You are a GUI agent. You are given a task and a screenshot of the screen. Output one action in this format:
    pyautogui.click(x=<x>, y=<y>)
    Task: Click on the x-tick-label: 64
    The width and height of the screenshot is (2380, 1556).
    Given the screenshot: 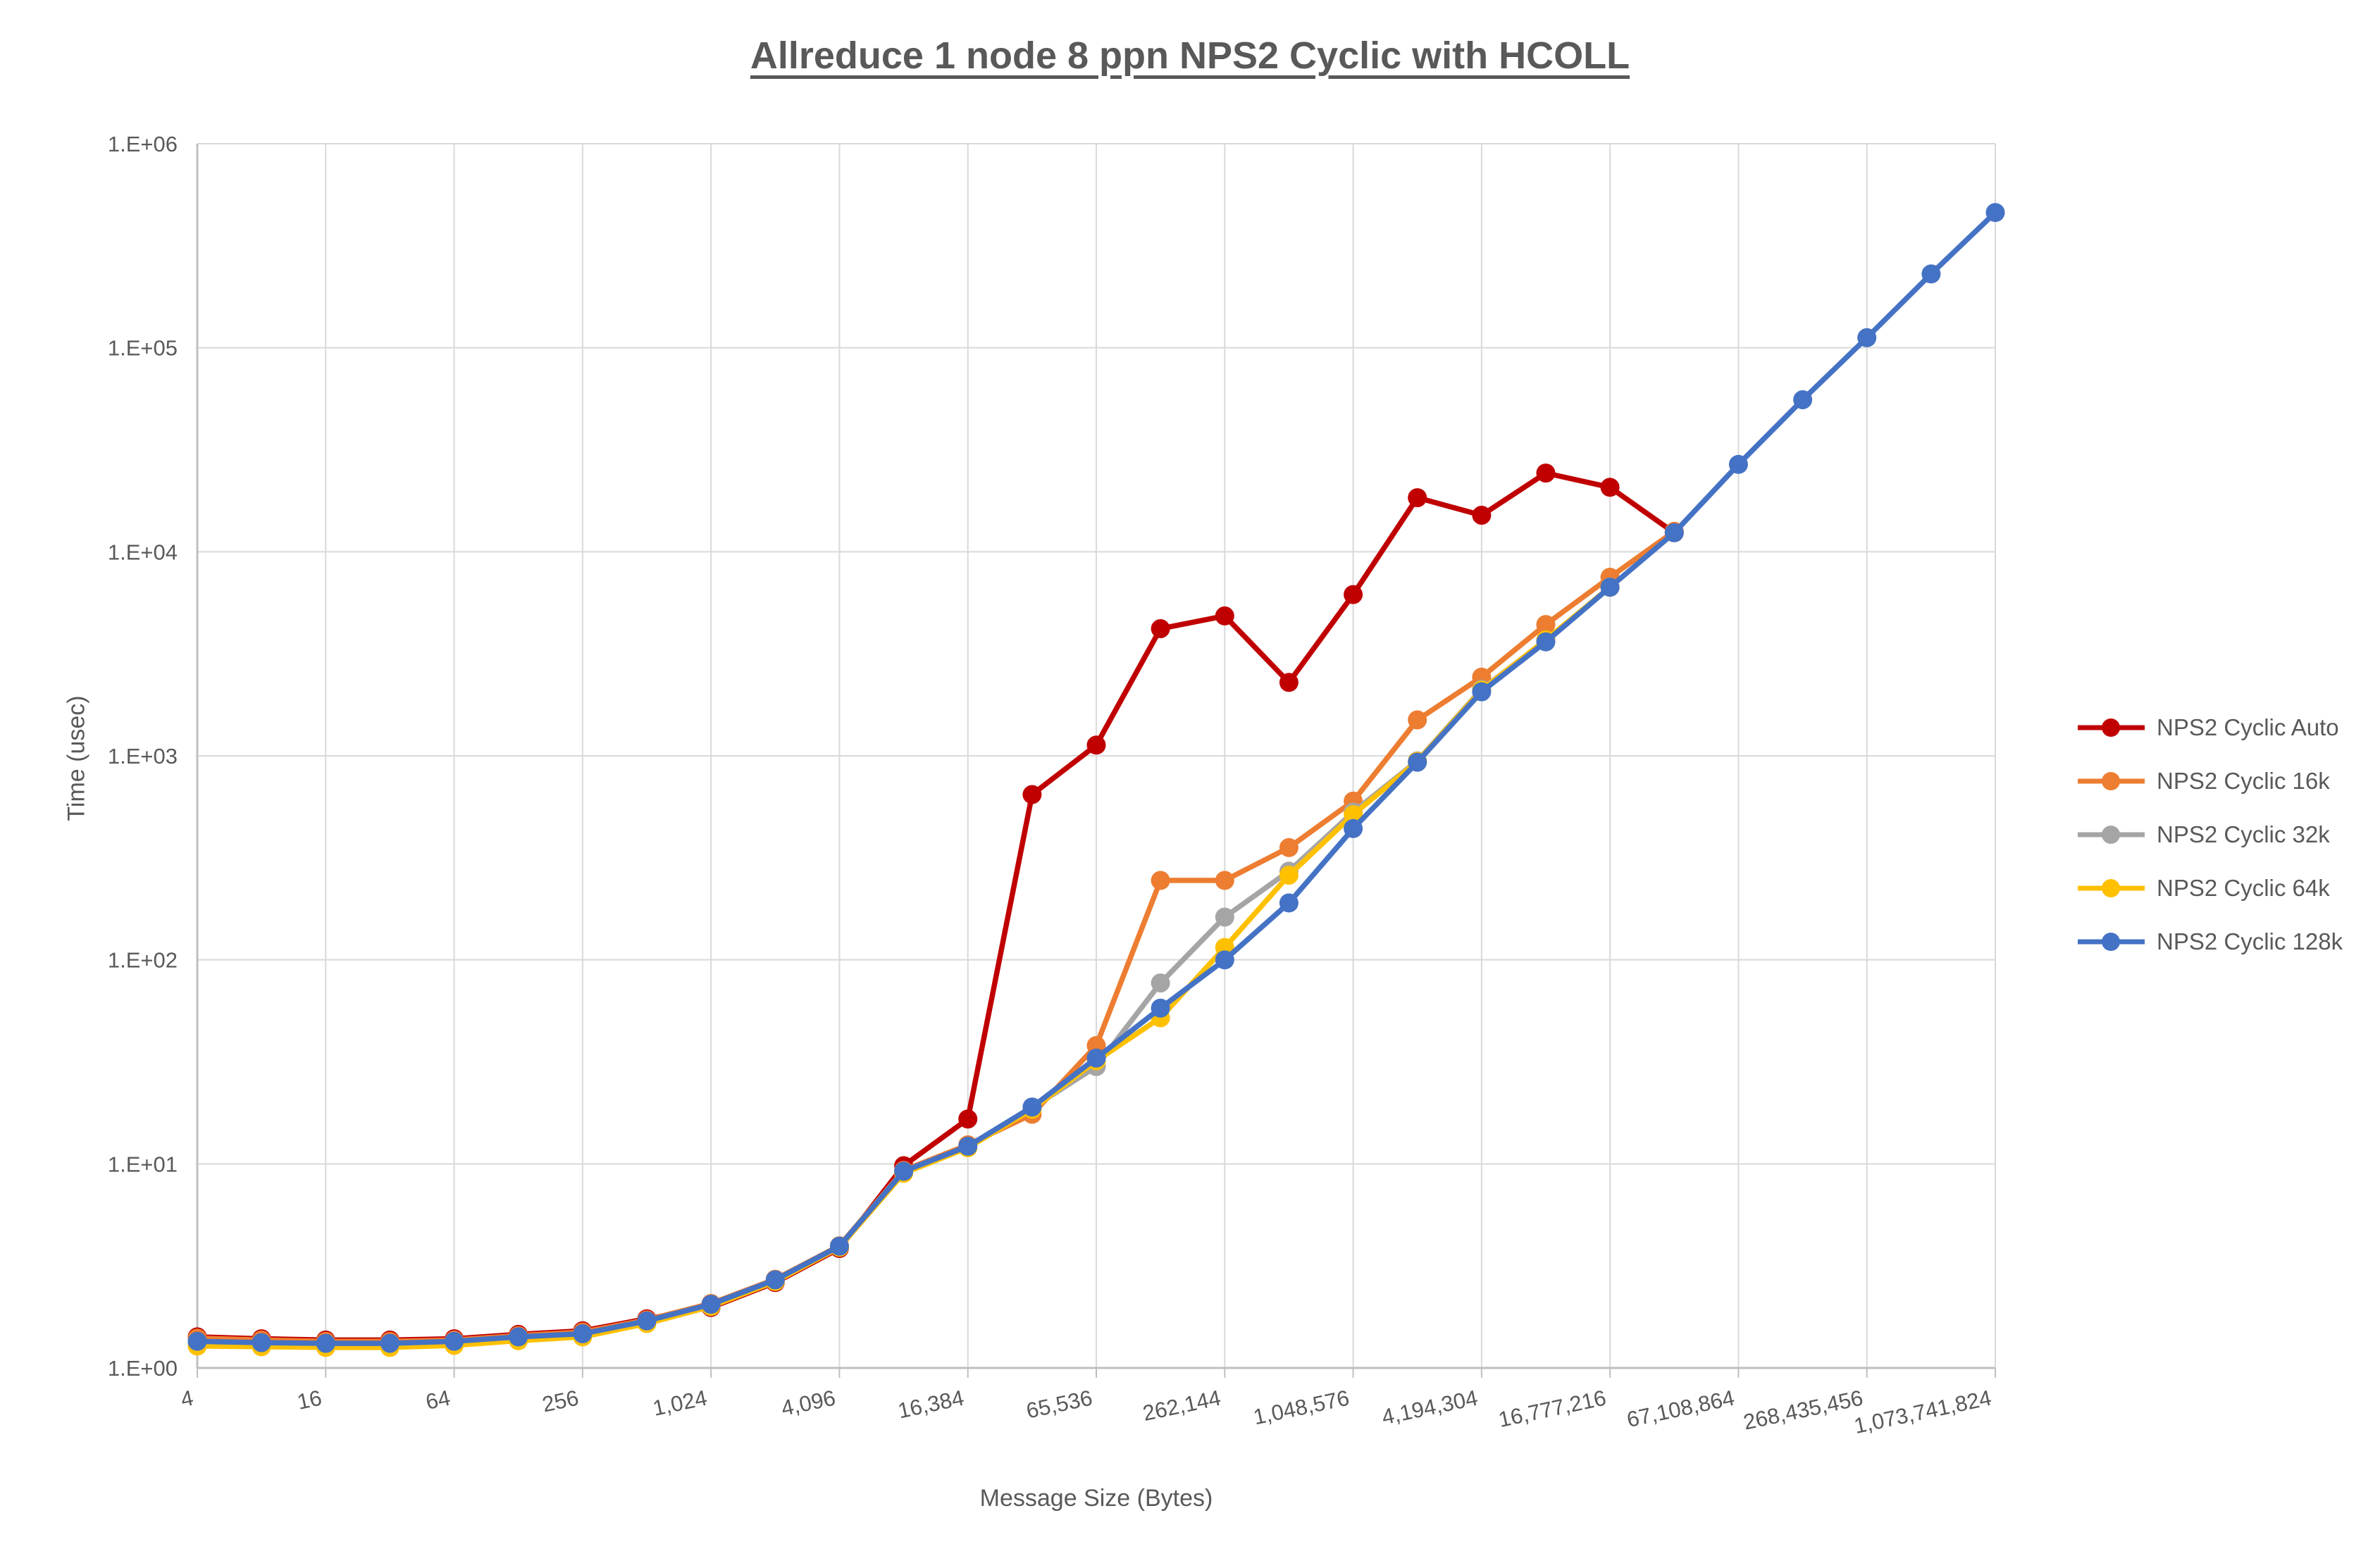 What is the action you would take?
    pyautogui.click(x=437, y=1400)
    